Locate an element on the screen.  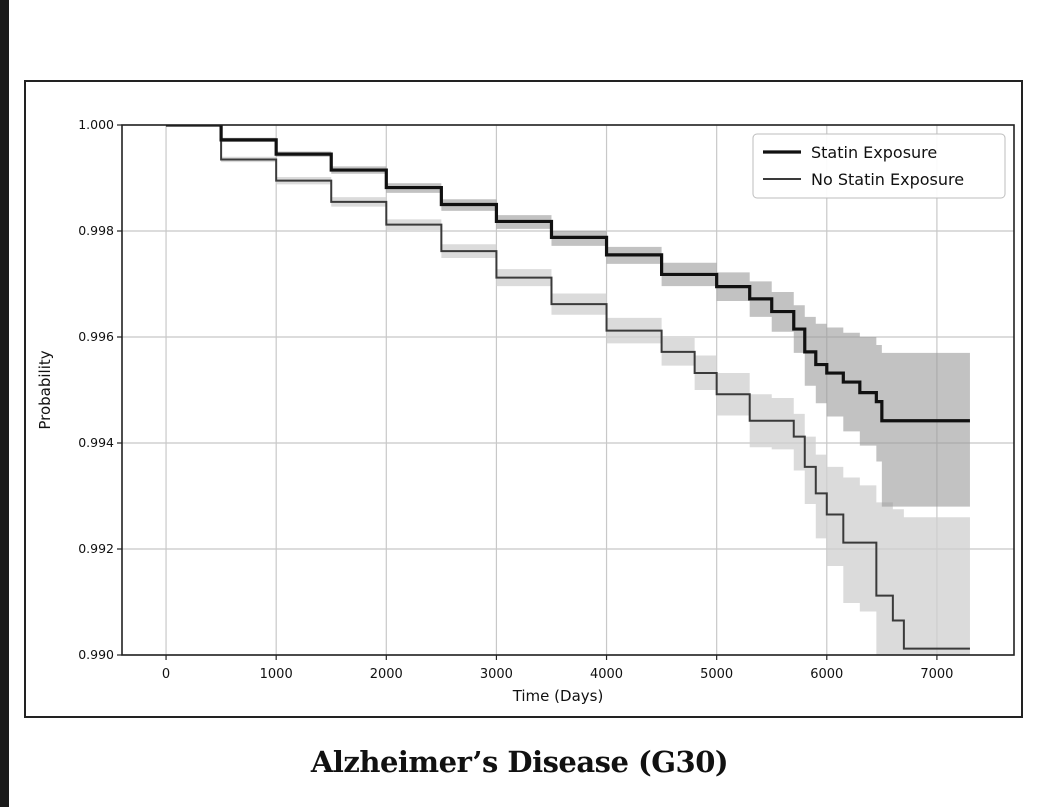
legend-label: Statin Exposure is located at coordinates (874, 152).